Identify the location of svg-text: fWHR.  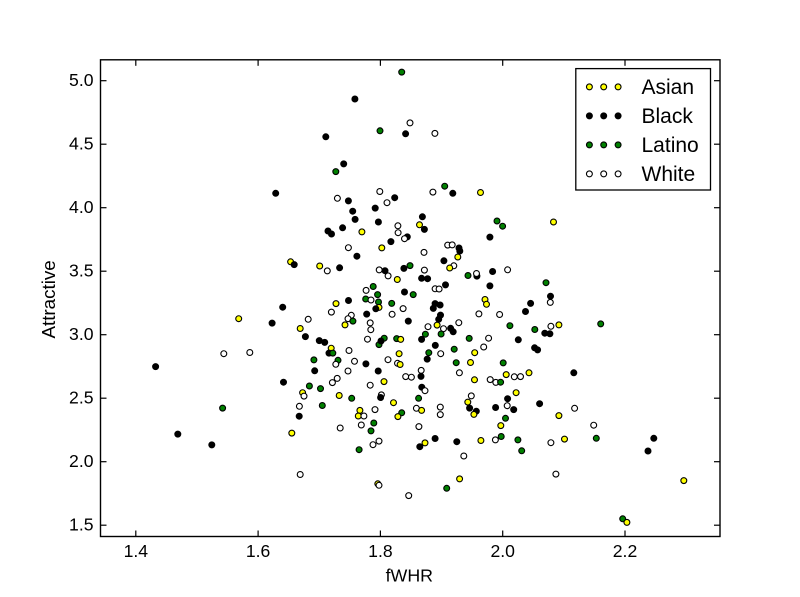
(410, 576).